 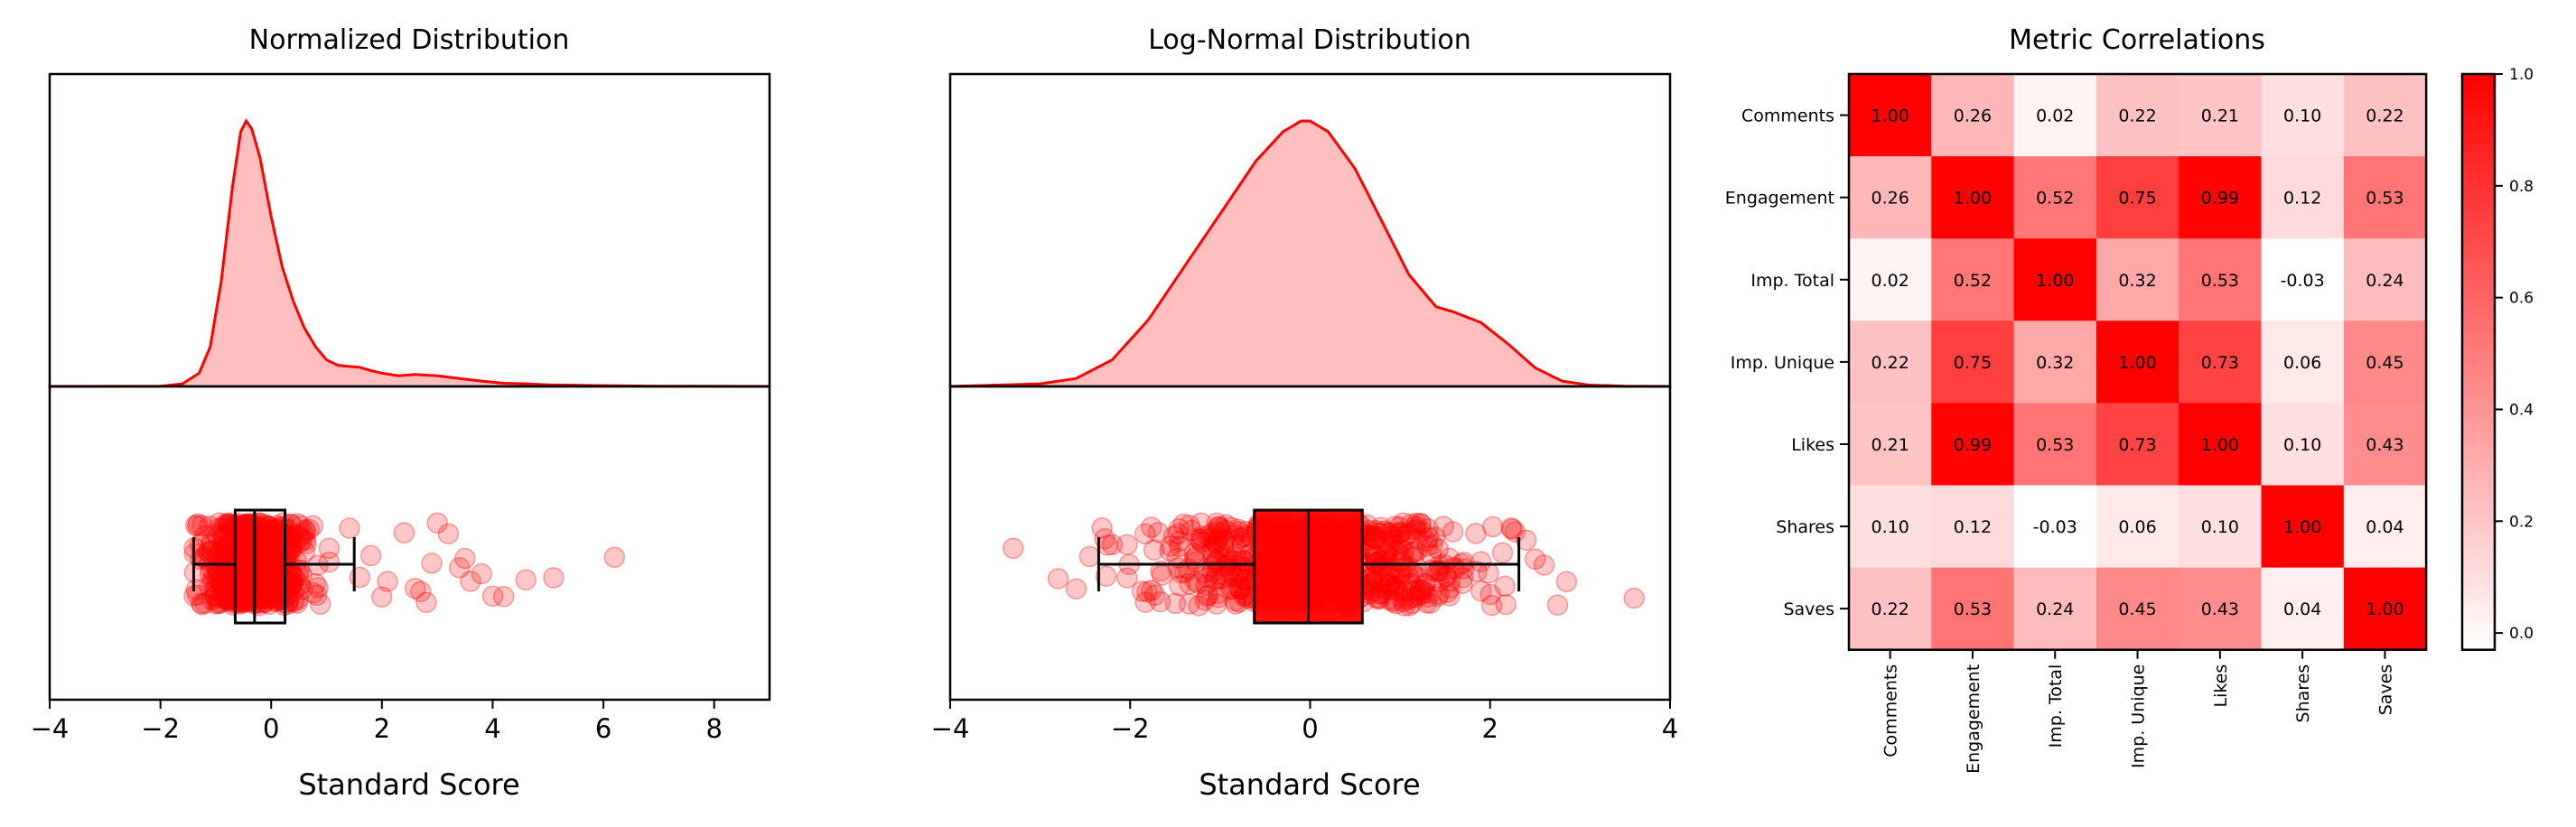 What do you see at coordinates (1973, 445) in the screenshot?
I see `cell-value-label: 0.99` at bounding box center [1973, 445].